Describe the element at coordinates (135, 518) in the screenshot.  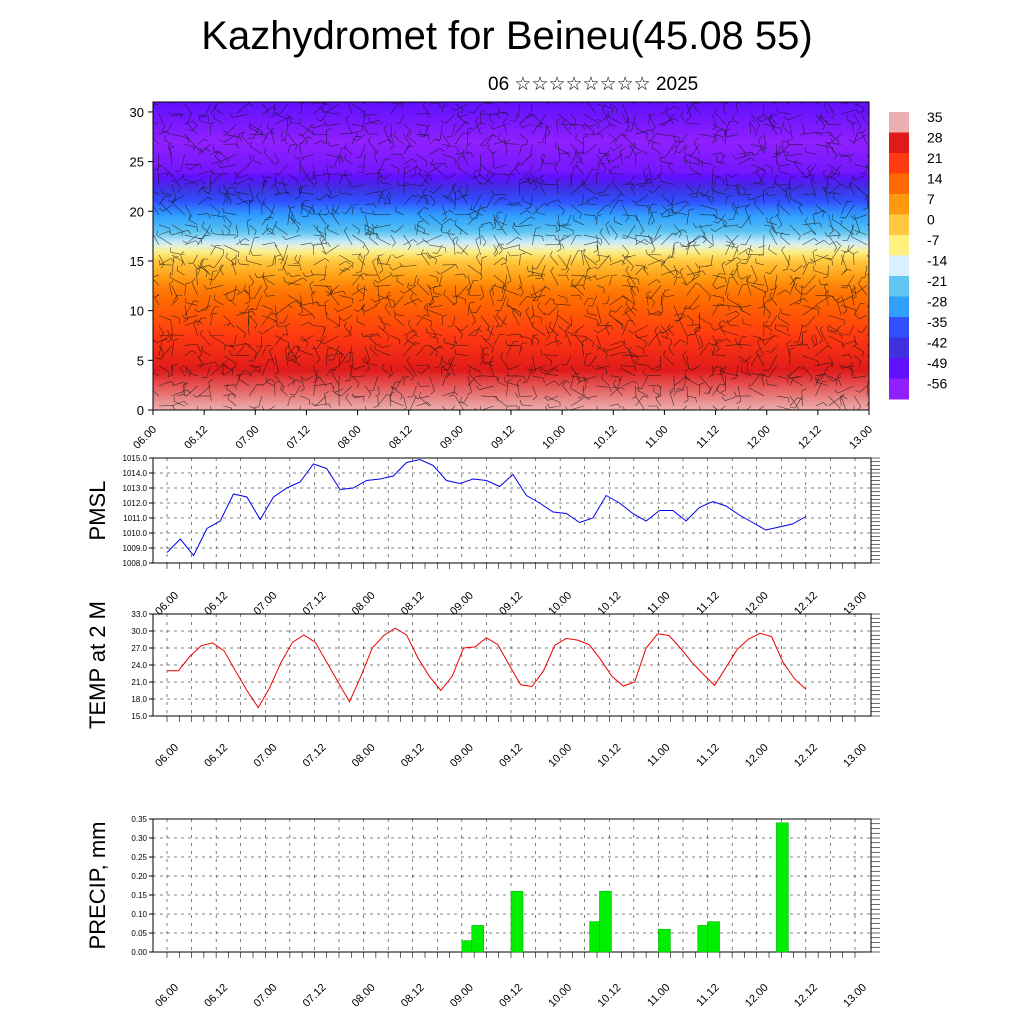
I see `y-tick-label: 1011.0` at that location.